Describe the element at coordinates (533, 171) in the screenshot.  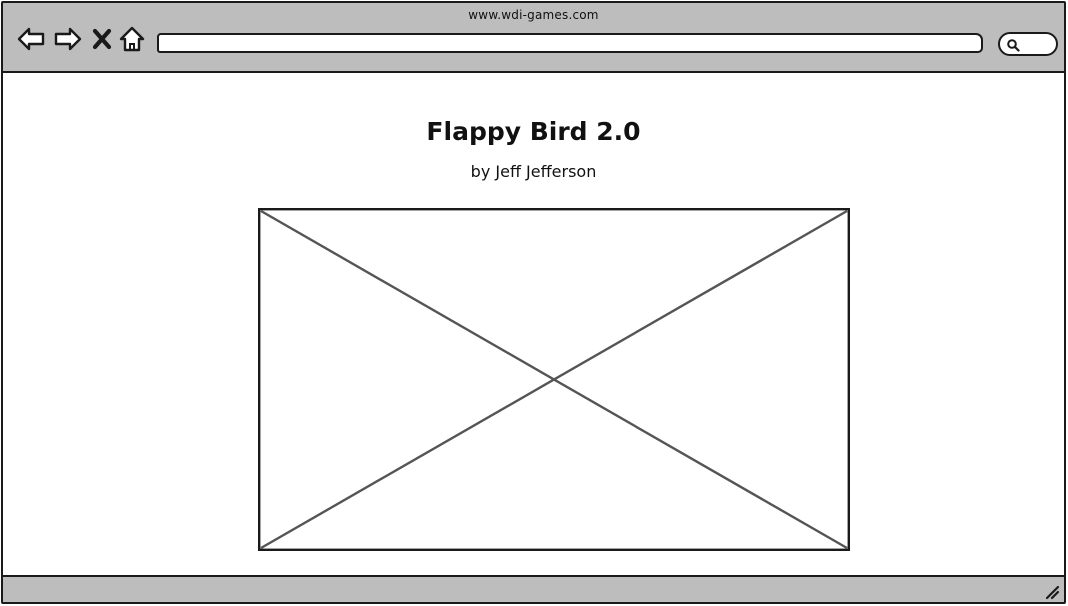
I see `page-author: by Jeff Jefferson` at that location.